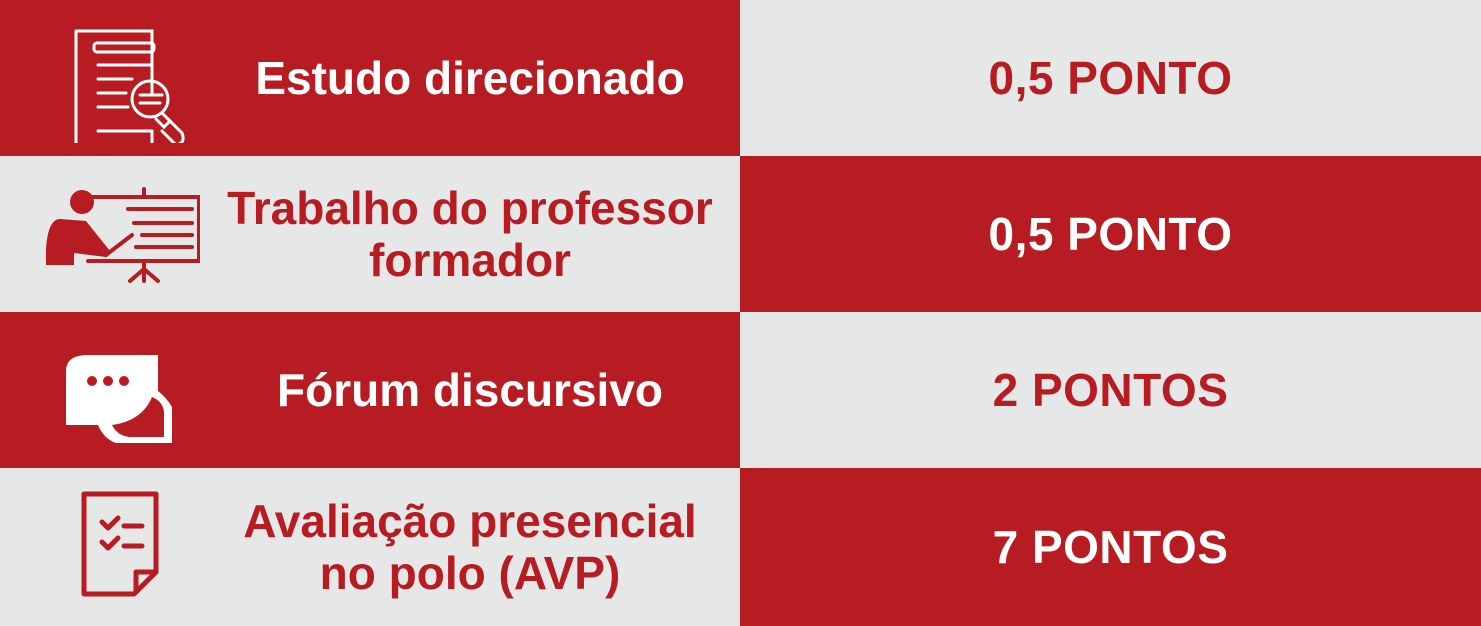 This screenshot has width=1481, height=626. I want to click on activity-cell: Avaliação presencial no polo (AVP), so click(370, 547).